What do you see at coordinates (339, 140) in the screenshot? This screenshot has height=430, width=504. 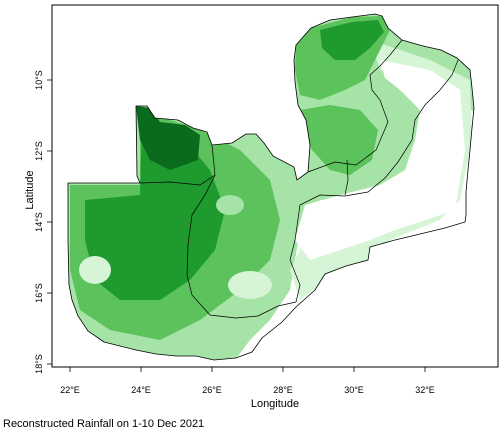 I see `rain-zone-medium-n` at bounding box center [339, 140].